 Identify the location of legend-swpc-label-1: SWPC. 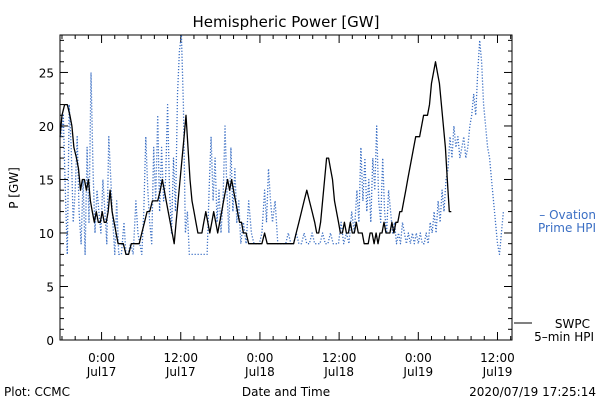
(572, 324).